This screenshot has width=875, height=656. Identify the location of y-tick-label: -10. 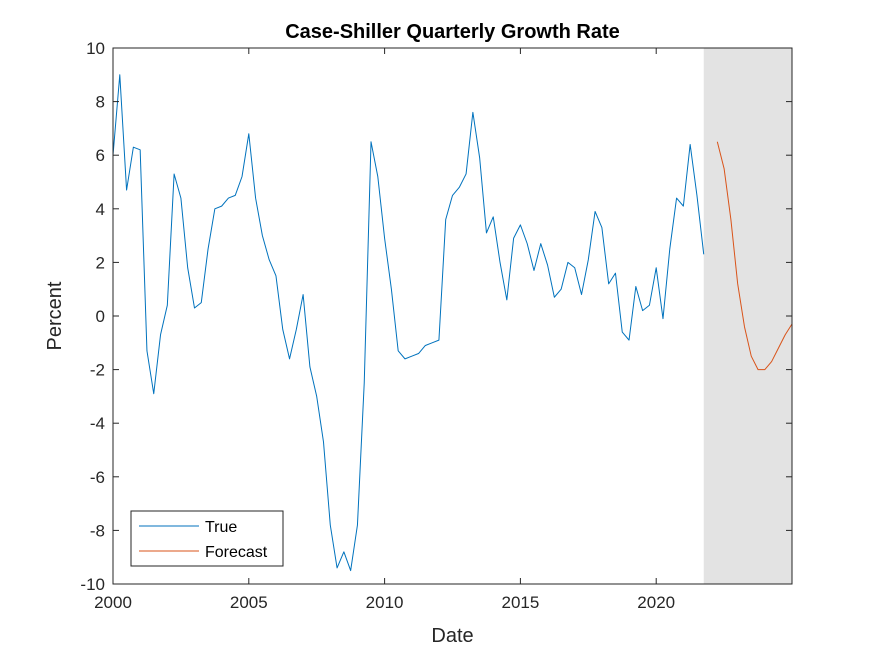
(92, 584).